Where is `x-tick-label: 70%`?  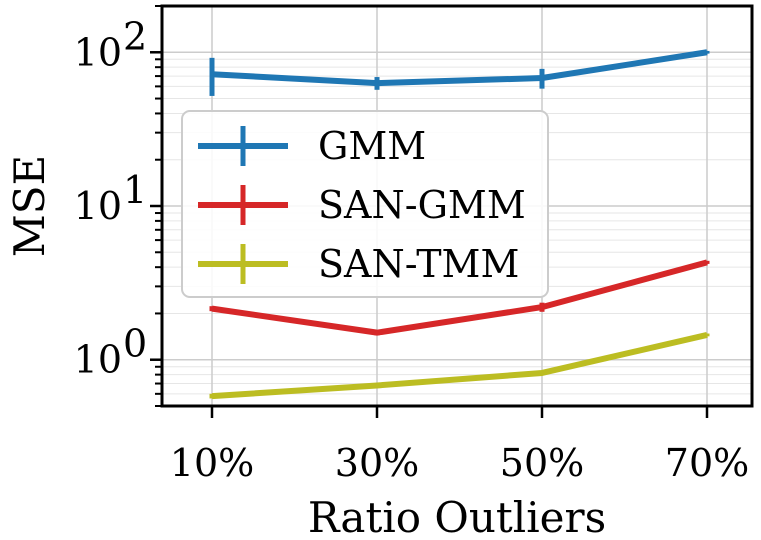 x-tick-label: 70% is located at coordinates (707, 463).